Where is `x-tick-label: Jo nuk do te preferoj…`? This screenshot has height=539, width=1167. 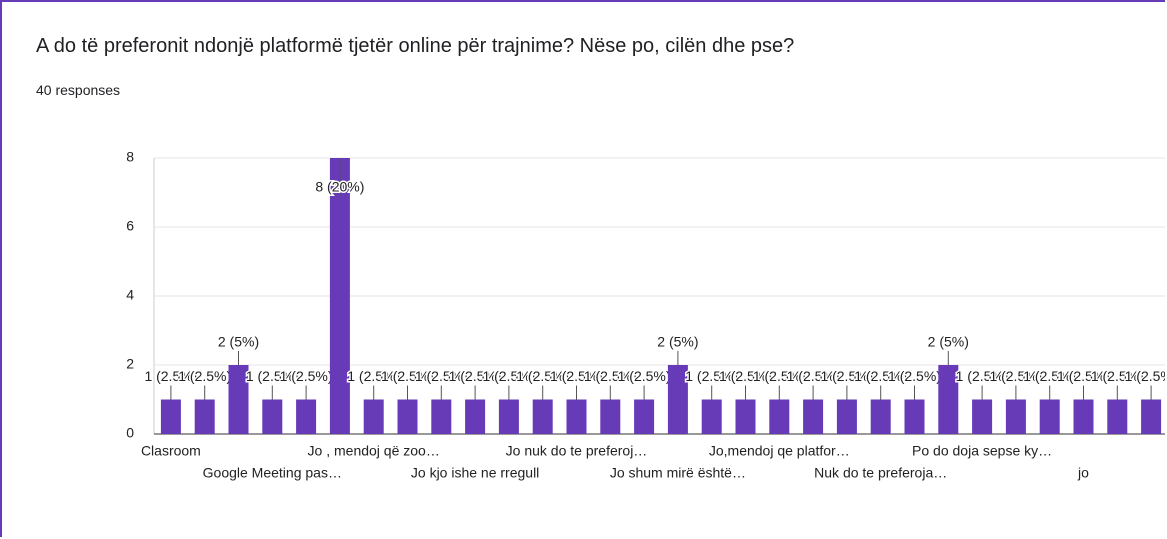
x-tick-label: Jo nuk do te preferoj… is located at coordinates (577, 451).